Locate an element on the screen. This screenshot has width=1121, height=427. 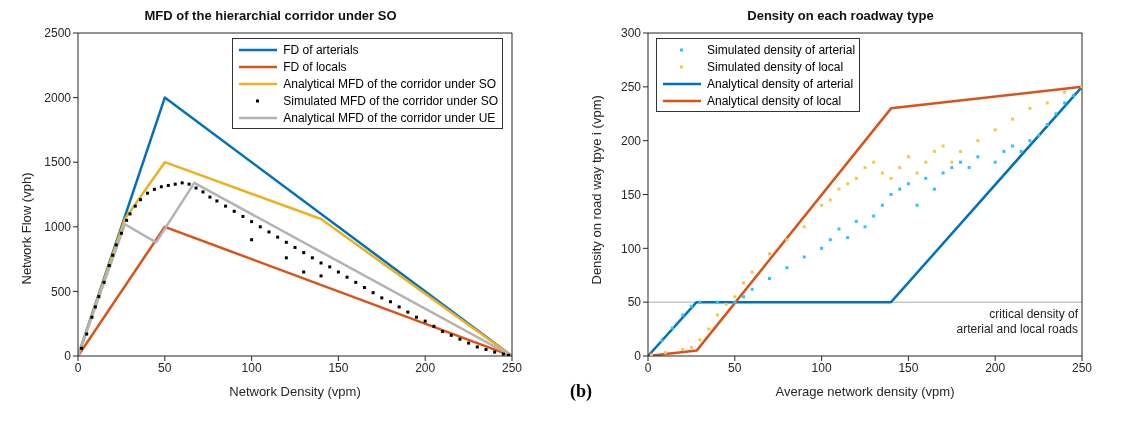
legend-label: Analytical density of local is located at coordinates (774, 100).